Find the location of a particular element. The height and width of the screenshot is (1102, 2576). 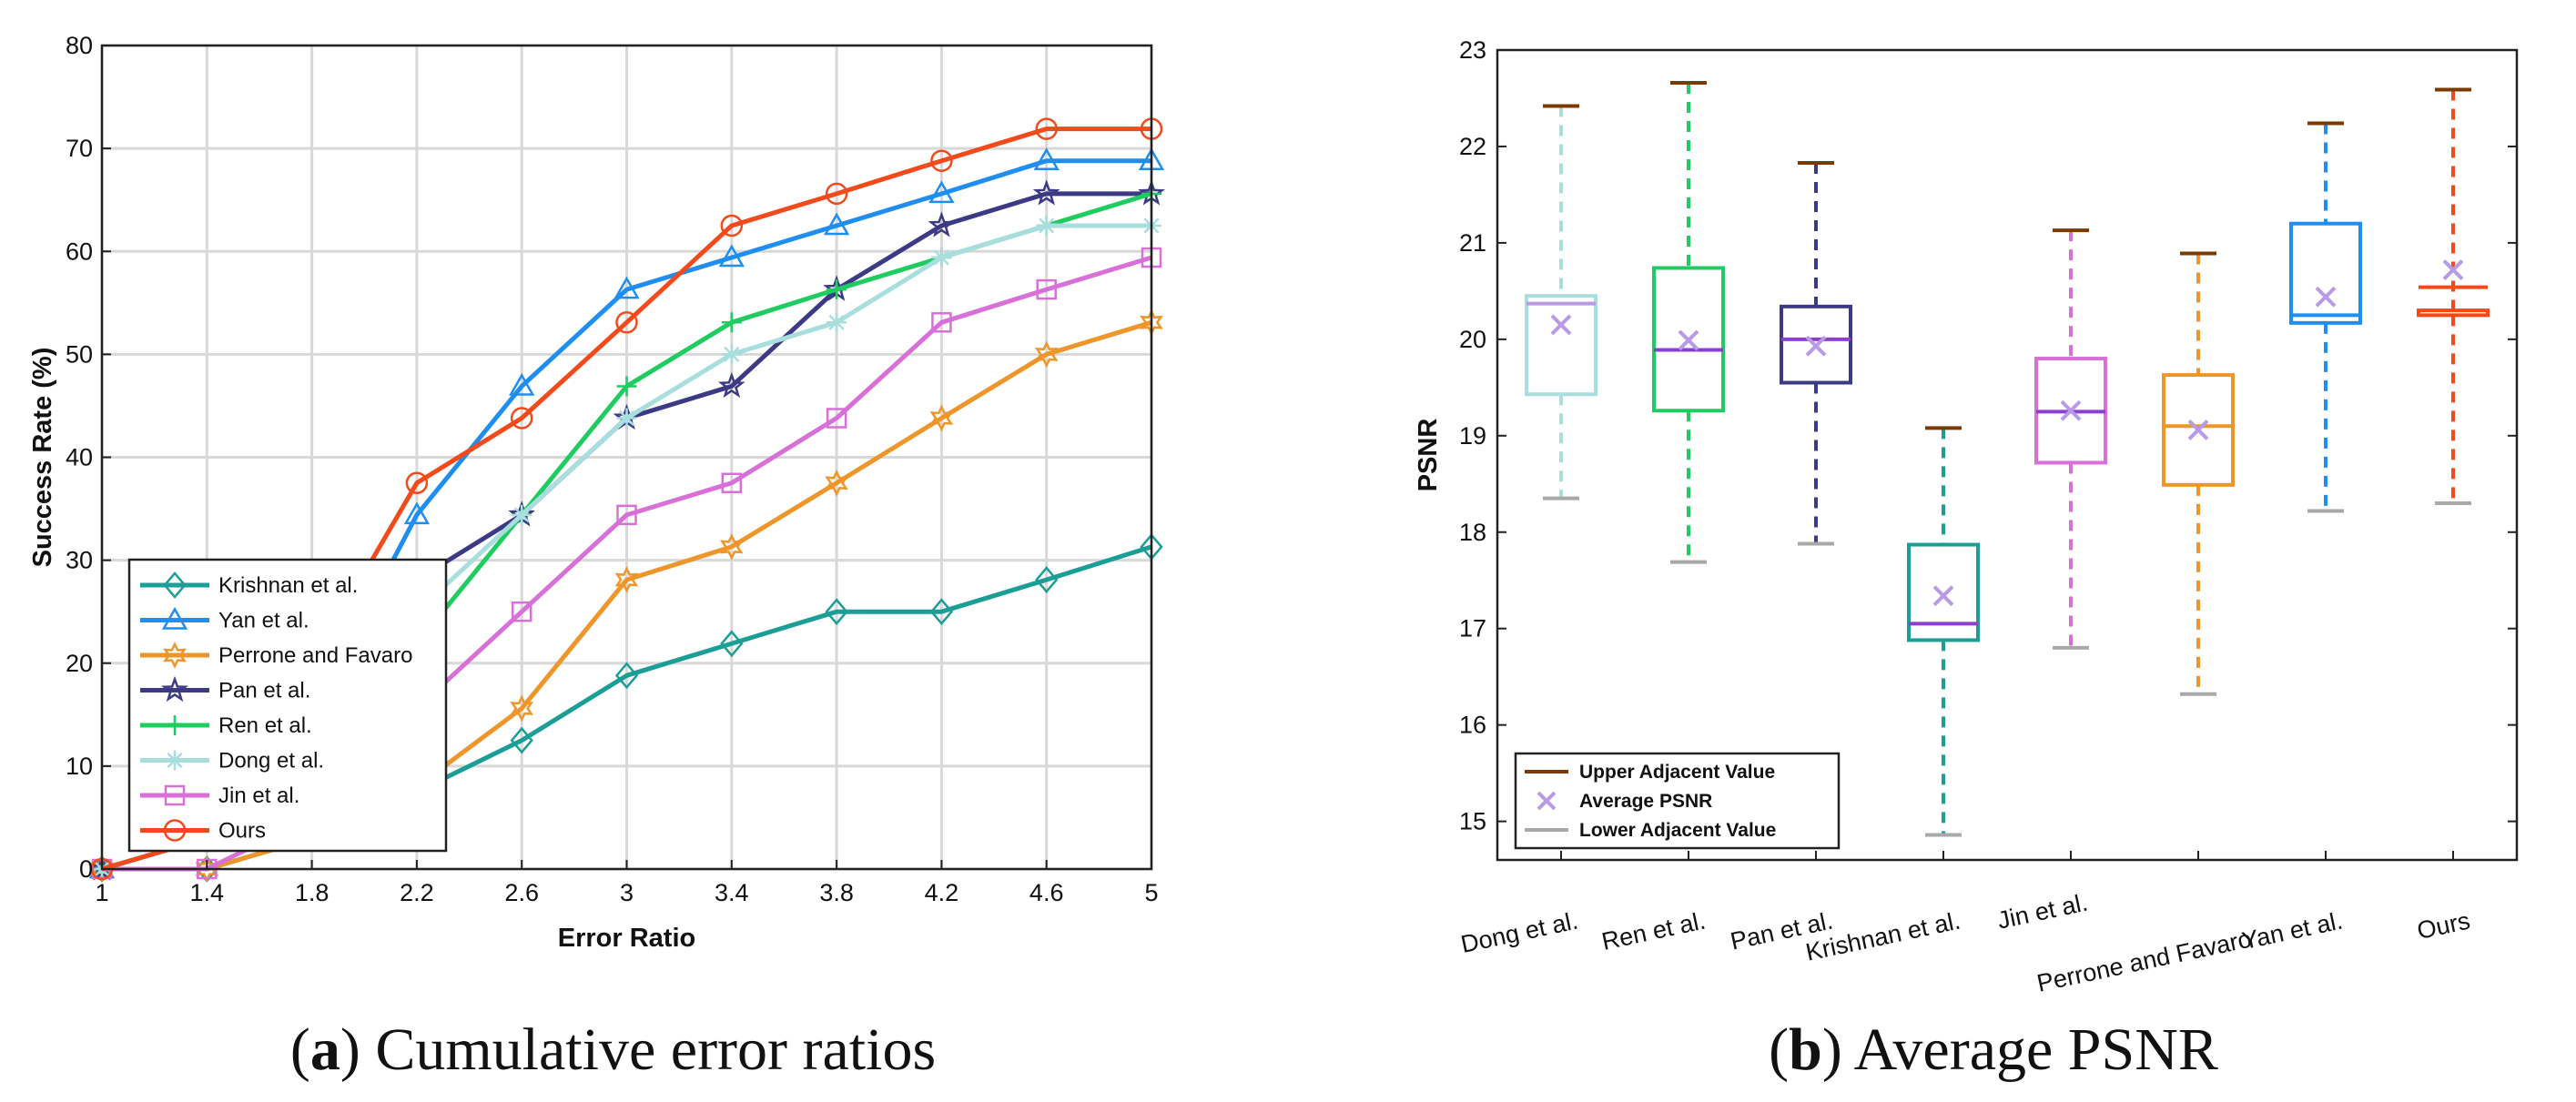

legend-label: Krishnan et al. is located at coordinates (288, 585).